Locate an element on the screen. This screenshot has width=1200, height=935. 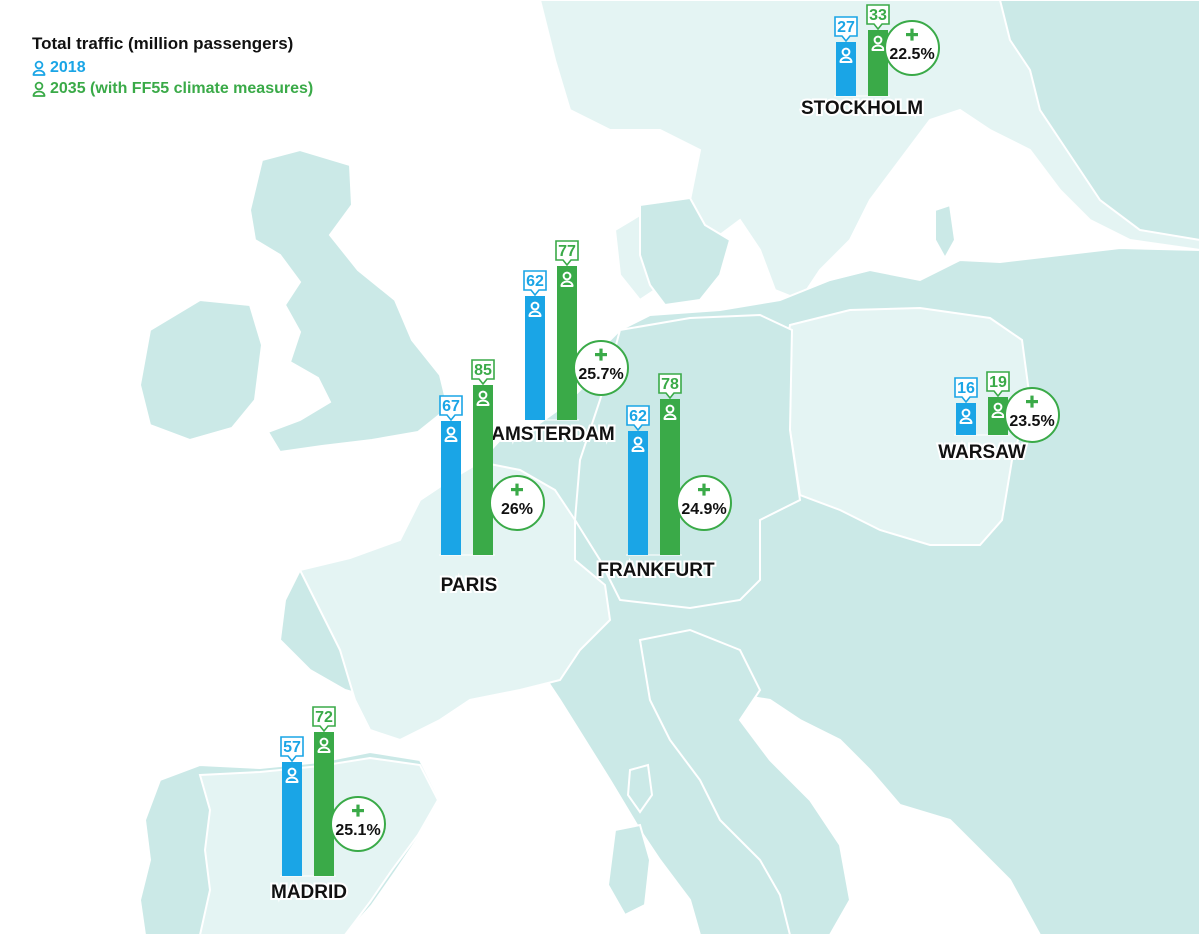
svg-text: 27 is located at coordinates (846, 27).